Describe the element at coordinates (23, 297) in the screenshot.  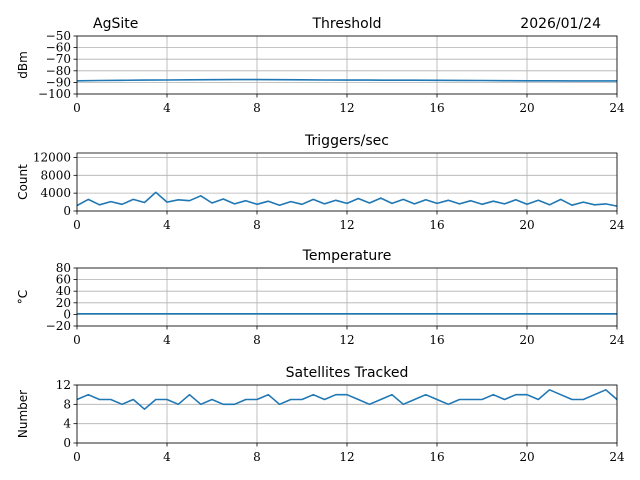
I see `y-axis-label: °C` at that location.